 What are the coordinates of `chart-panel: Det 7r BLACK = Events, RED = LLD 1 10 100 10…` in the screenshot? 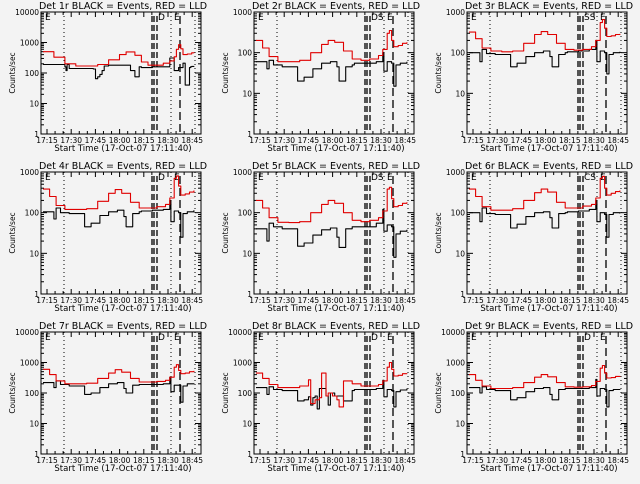 It's located at (106, 400).